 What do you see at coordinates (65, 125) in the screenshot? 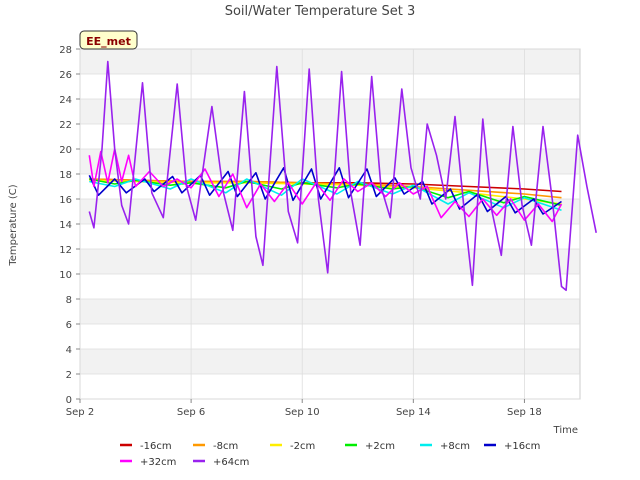
I see `y-tick-label: 22` at bounding box center [65, 125].